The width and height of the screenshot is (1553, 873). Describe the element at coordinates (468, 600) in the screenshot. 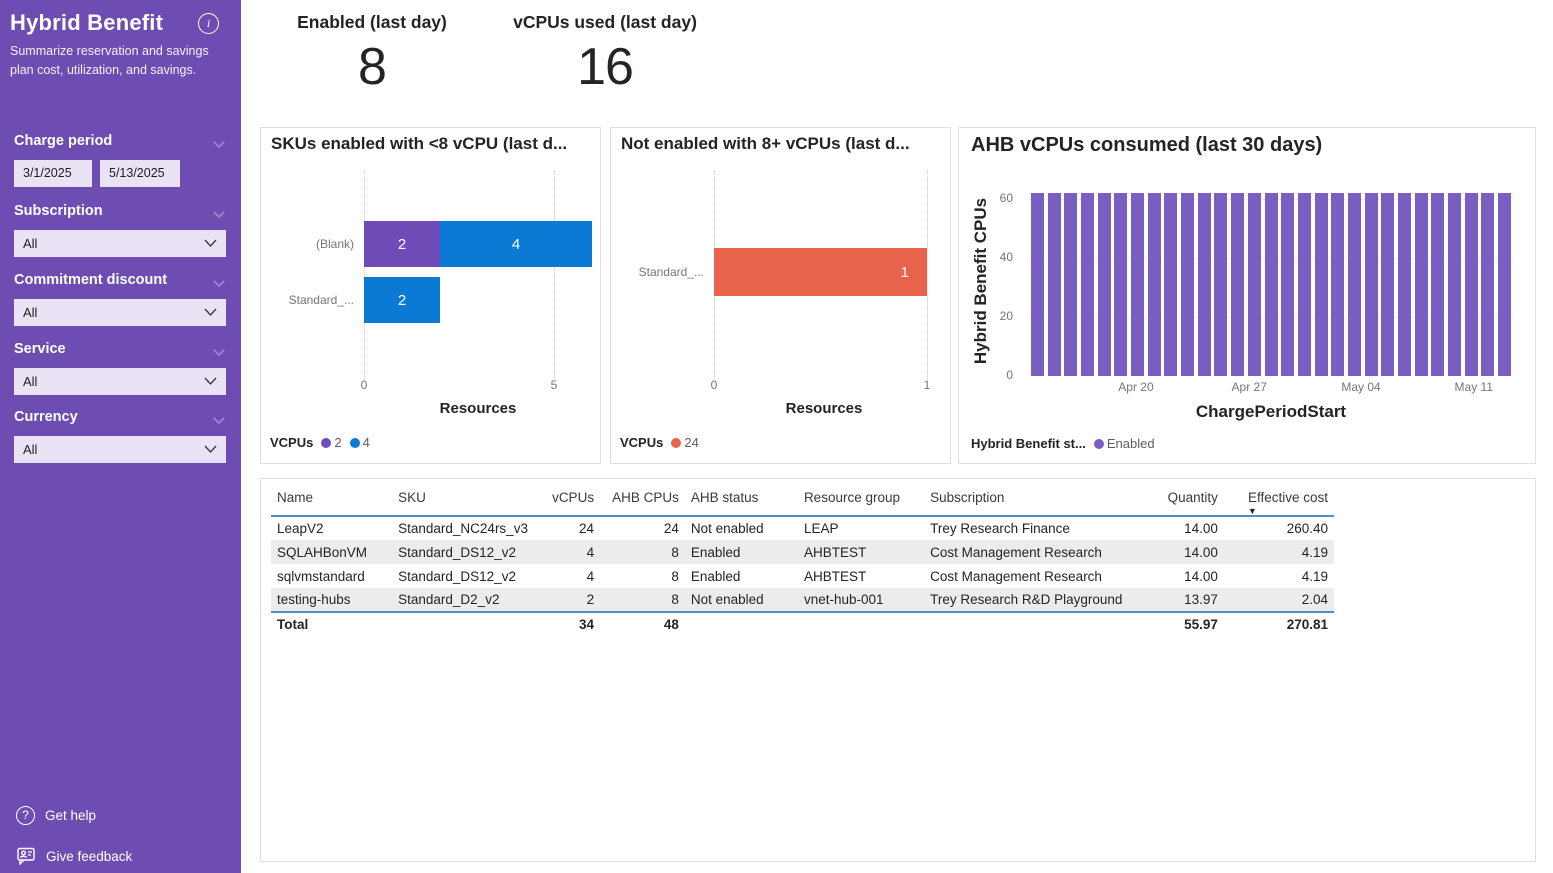

I see `table-cell: Standard_D2_v2` at that location.